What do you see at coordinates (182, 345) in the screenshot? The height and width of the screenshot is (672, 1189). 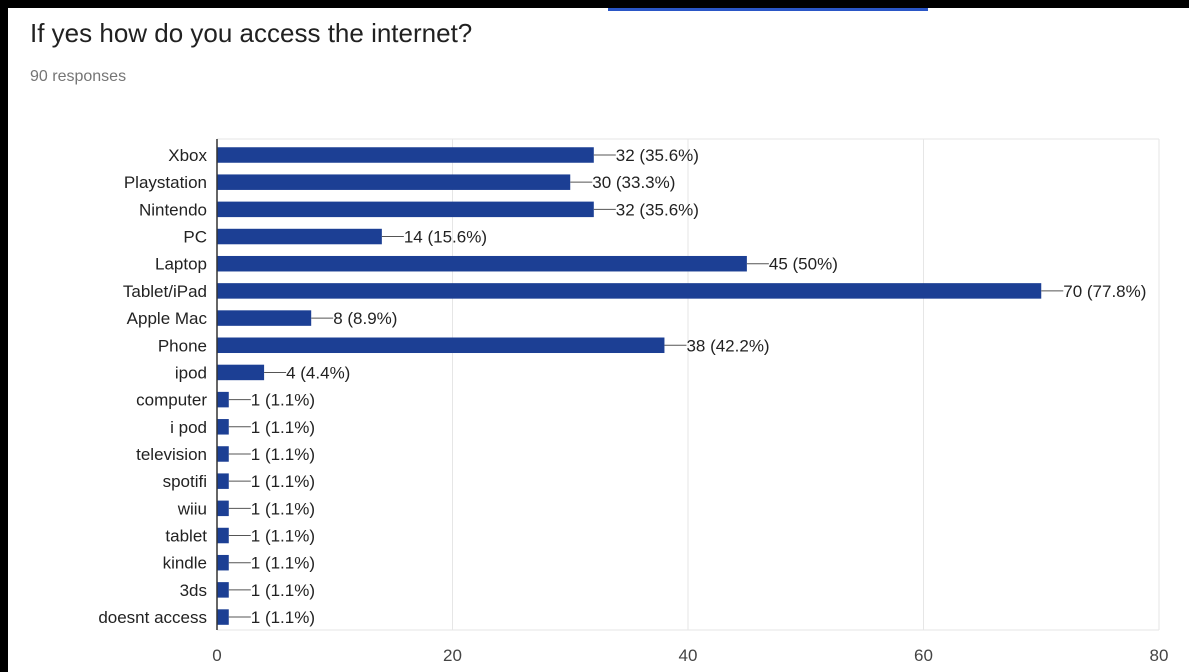 I see `category-label-7: Phone` at bounding box center [182, 345].